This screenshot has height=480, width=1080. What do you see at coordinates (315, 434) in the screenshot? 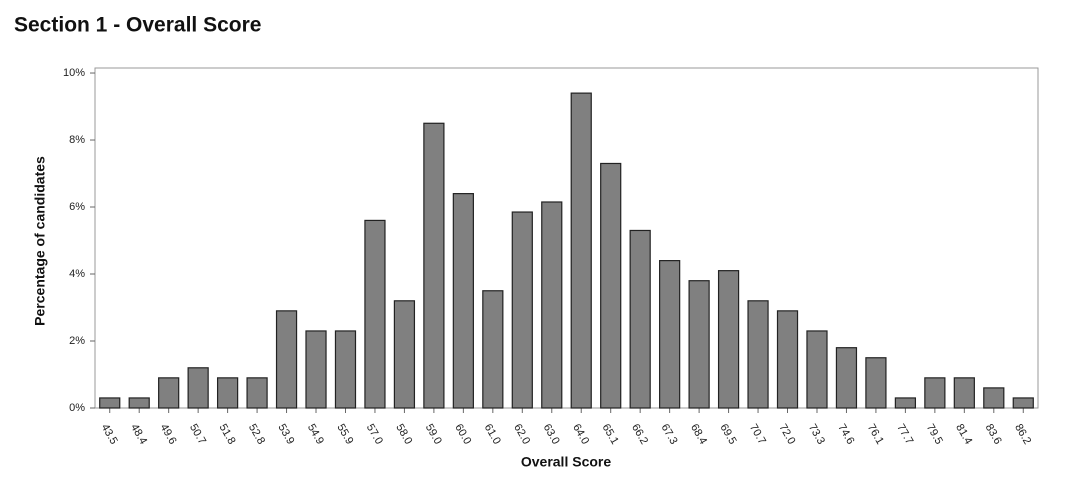
I see `x-tick-label: 54.9` at bounding box center [315, 434].